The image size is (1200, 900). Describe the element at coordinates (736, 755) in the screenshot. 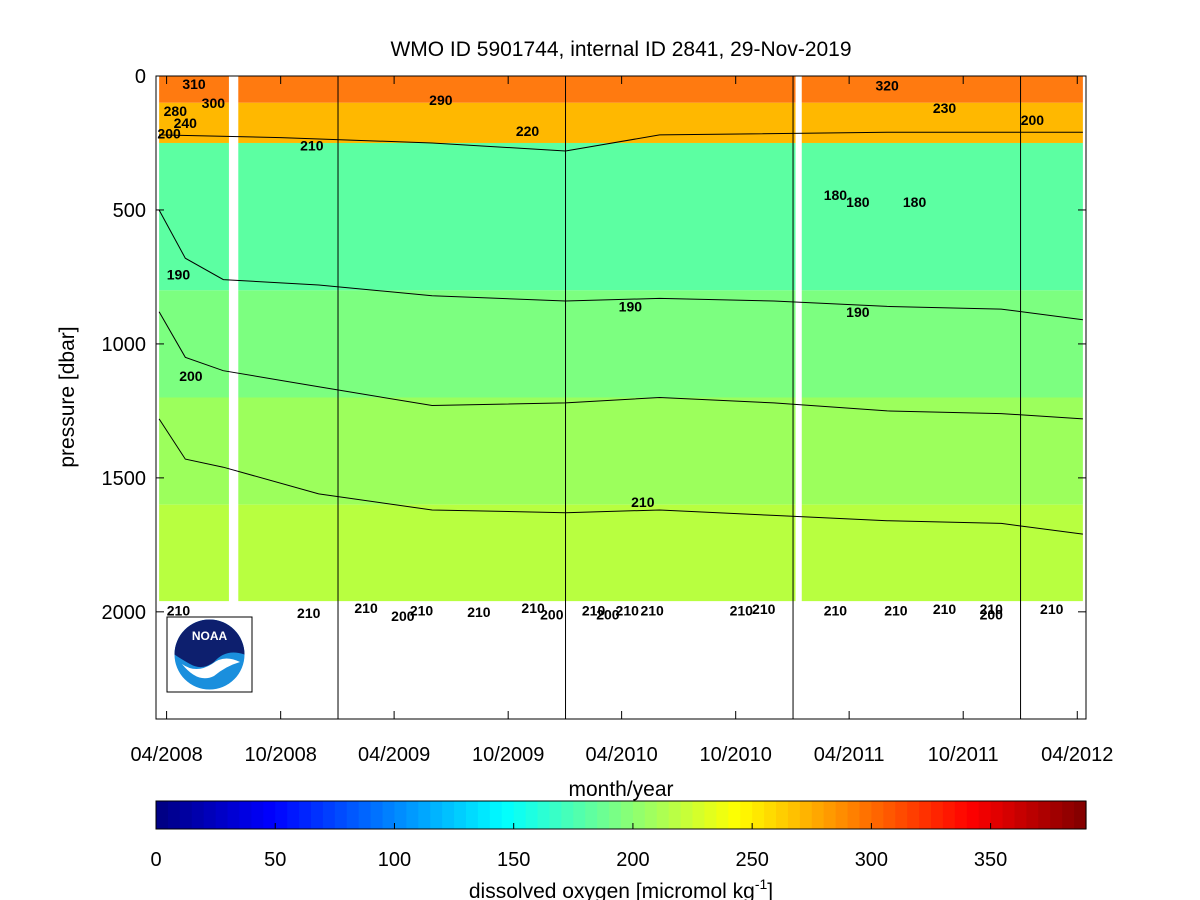

I see `x-tick-label: 10/2010` at that location.